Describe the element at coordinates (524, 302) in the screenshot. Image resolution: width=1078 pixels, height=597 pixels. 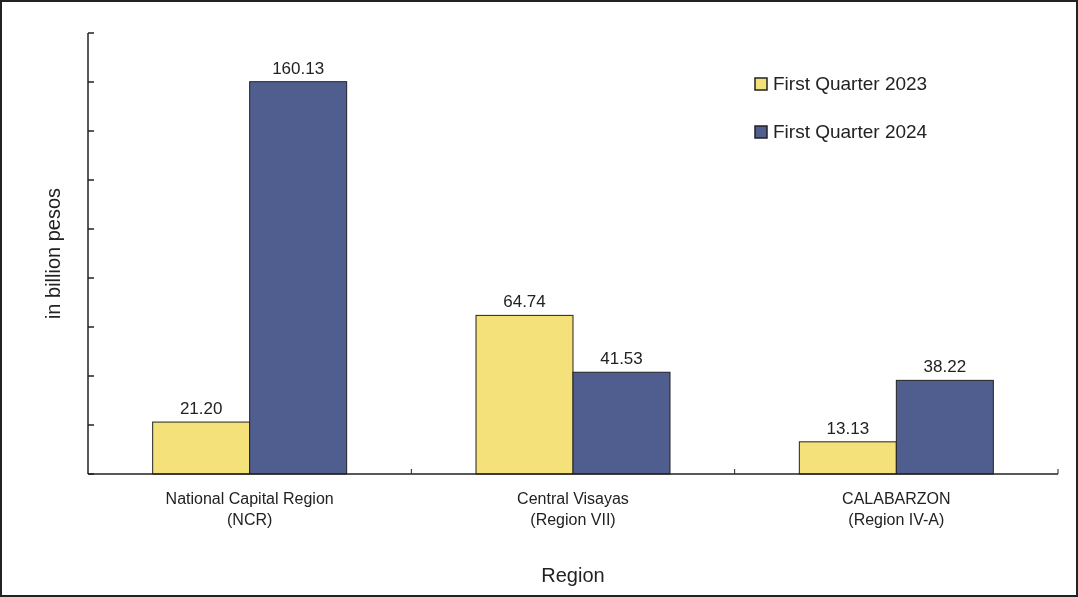
I see `data-label: 64.74` at that location.